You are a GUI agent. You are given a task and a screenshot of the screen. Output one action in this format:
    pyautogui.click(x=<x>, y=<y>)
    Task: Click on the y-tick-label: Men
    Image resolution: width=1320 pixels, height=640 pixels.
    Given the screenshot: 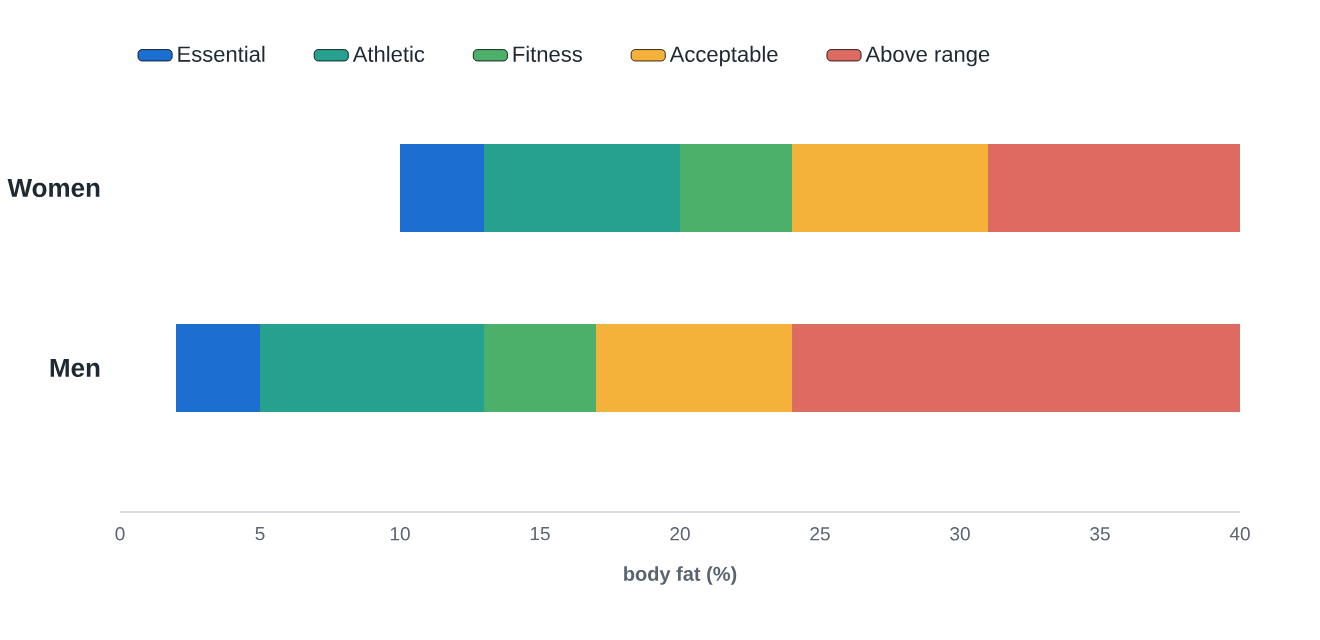 What is the action you would take?
    pyautogui.click(x=75, y=368)
    